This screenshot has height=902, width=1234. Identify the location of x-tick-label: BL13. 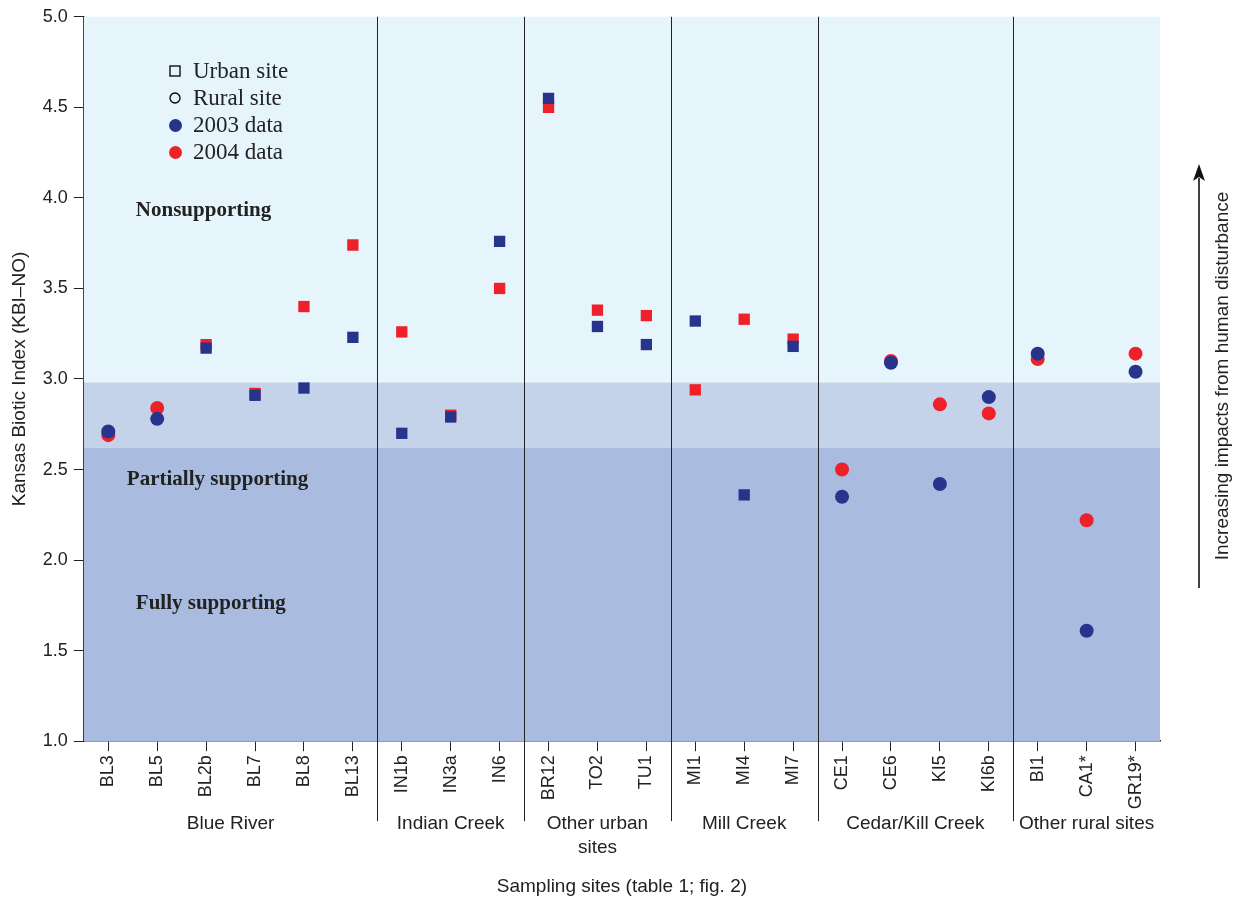
(351, 776).